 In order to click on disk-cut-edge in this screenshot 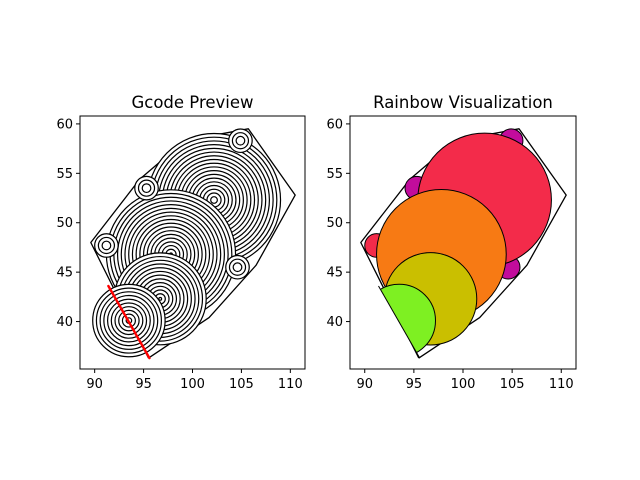, I will do `click(399, 322)`.